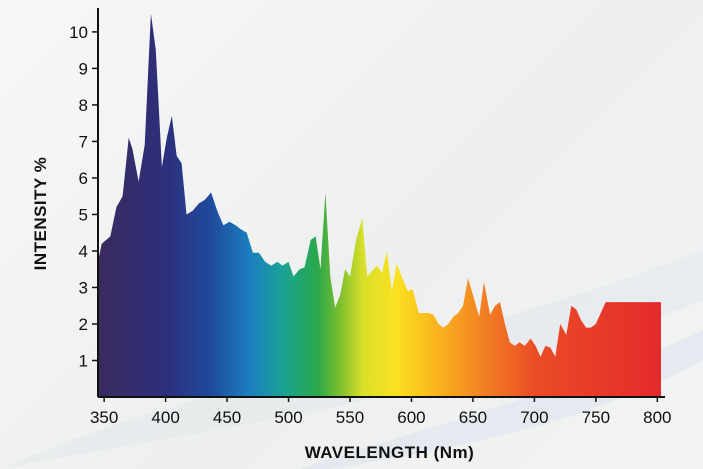 Image resolution: width=703 pixels, height=469 pixels. I want to click on x-tick-label: 650, so click(473, 417).